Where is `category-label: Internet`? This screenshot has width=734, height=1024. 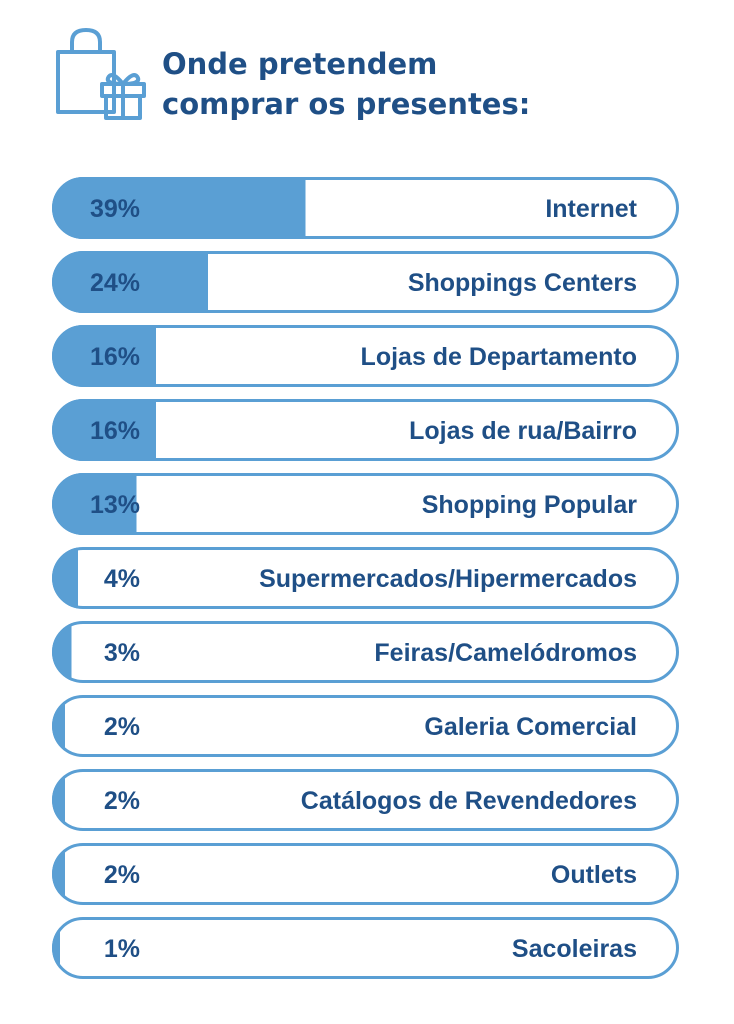
category-label: Internet is located at coordinates (591, 209).